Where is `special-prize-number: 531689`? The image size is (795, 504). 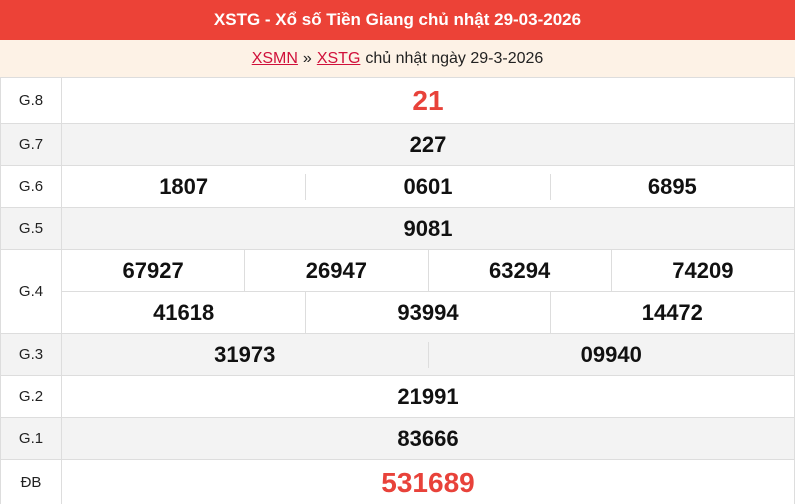
special-prize-number: 531689 is located at coordinates (428, 481).